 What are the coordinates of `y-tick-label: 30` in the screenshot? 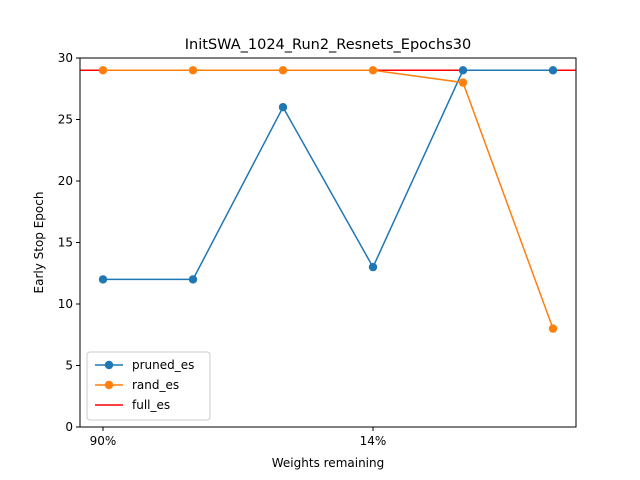 It's located at (65, 58).